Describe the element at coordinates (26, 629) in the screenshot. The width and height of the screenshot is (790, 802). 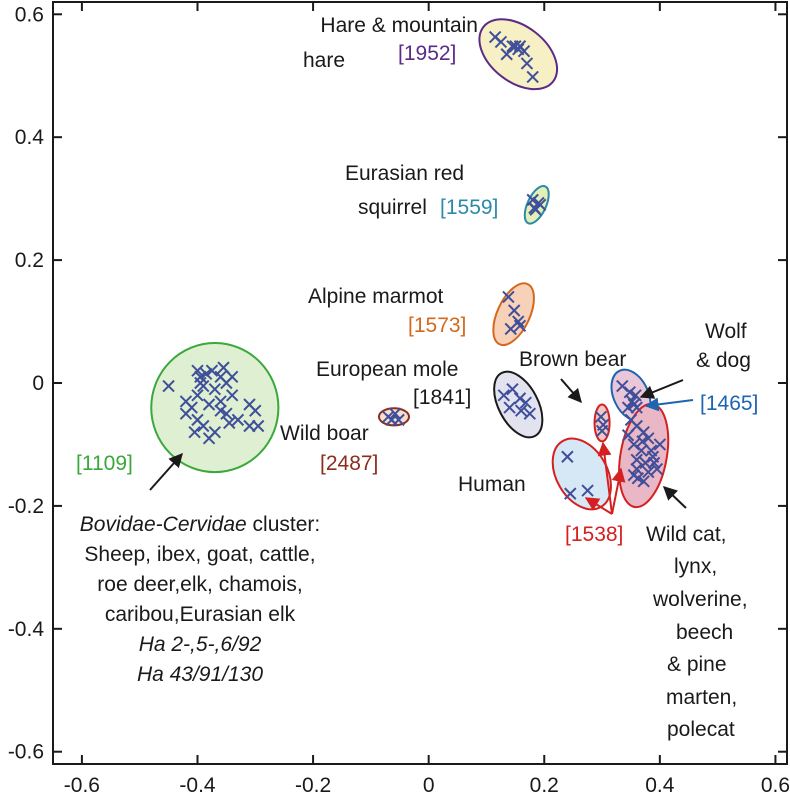
I see `y-tick-label: -0.4` at that location.